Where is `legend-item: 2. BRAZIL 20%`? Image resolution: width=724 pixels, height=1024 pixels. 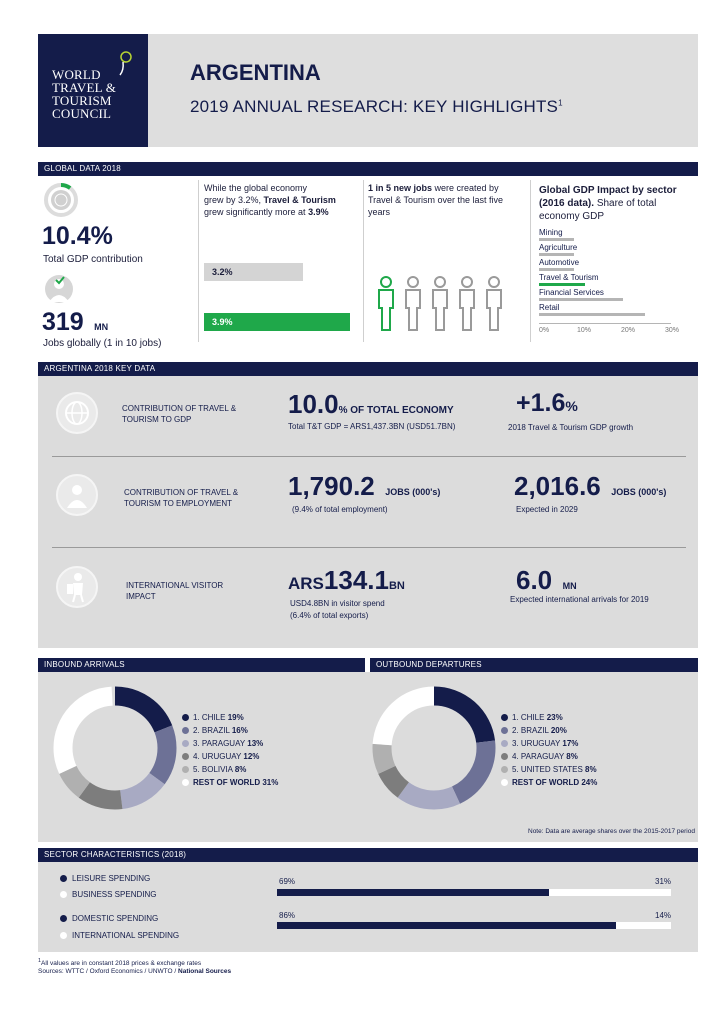 legend-item: 2. BRAZIL 20% is located at coordinates (534, 730).